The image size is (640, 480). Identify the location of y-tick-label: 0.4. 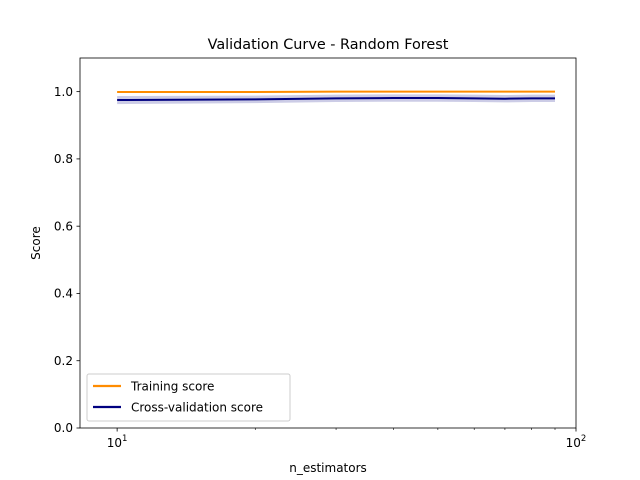
(63, 294).